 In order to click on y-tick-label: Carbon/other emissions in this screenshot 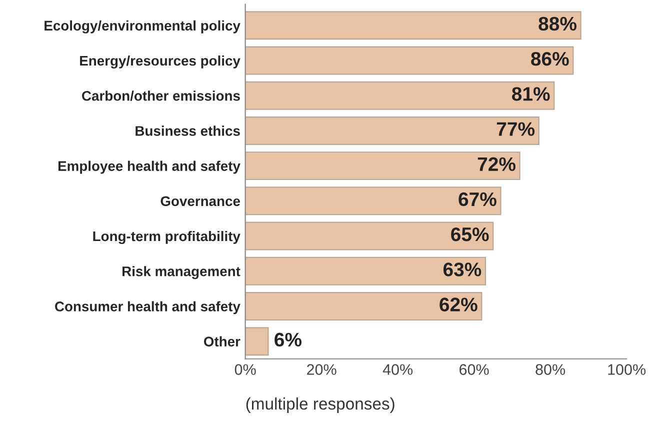, I will do `click(161, 95)`.